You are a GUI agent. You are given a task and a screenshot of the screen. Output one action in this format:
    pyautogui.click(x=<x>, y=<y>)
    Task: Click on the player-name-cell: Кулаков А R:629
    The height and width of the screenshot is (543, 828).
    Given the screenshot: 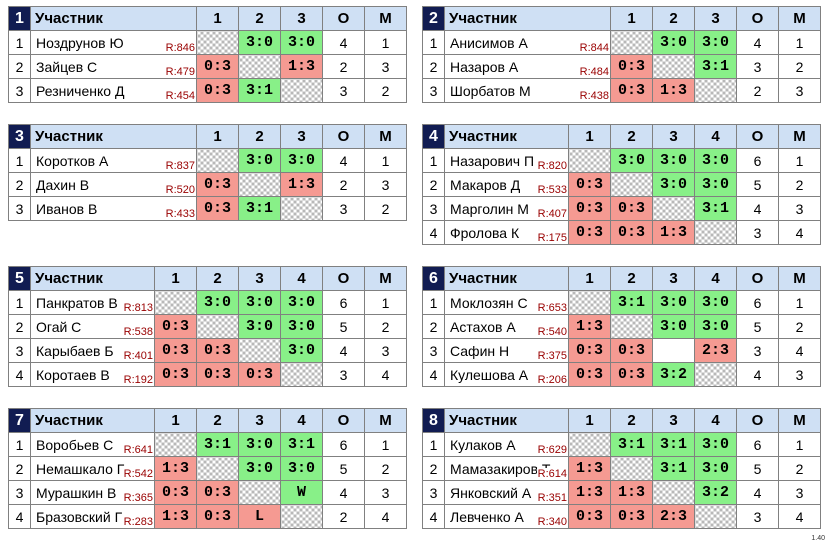 What is the action you would take?
    pyautogui.click(x=506, y=444)
    